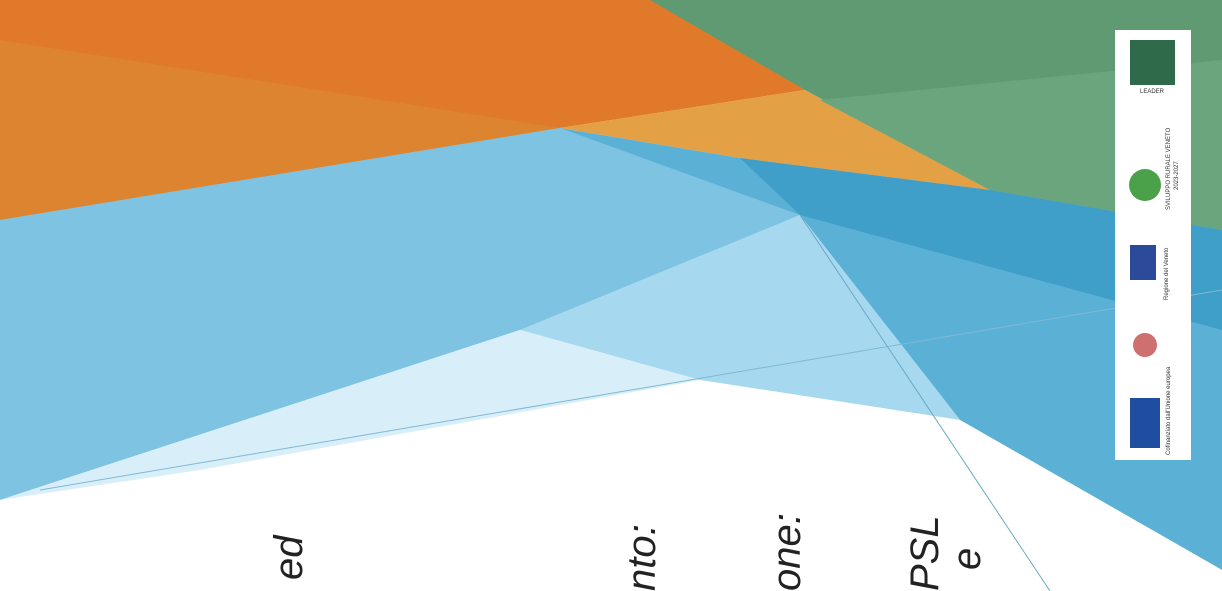  I want to click on leader-logo, so click(1152, 62).